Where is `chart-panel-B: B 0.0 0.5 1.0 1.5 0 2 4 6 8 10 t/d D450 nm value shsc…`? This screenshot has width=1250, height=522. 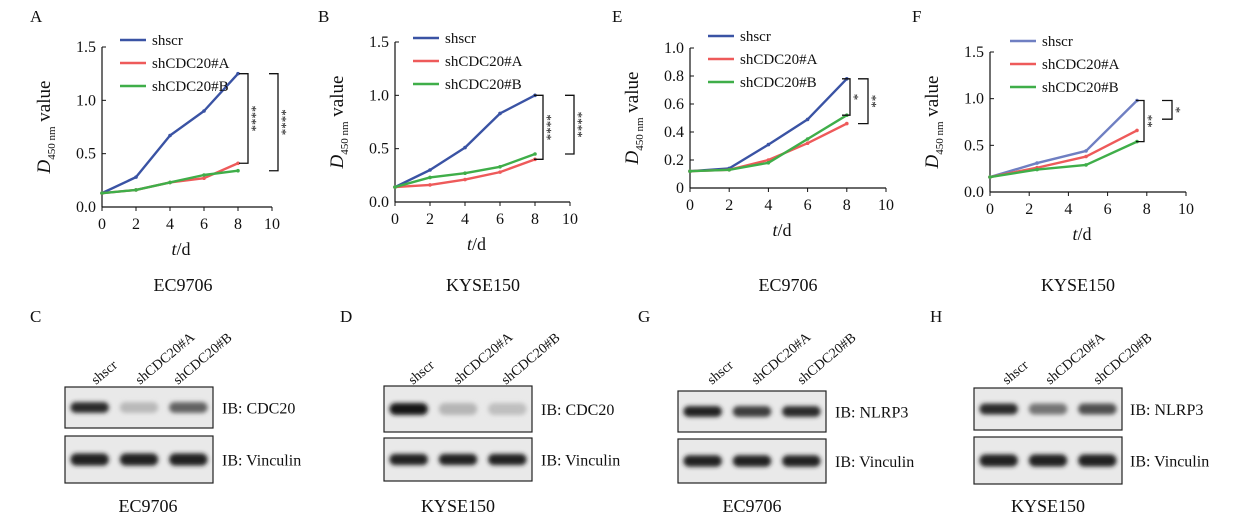
chart-panel-B: B 0.0 0.5 1.0 1.5 0 2 4 6 8 10 t/d D450 nm value shsc… is located at coordinates (453, 151).